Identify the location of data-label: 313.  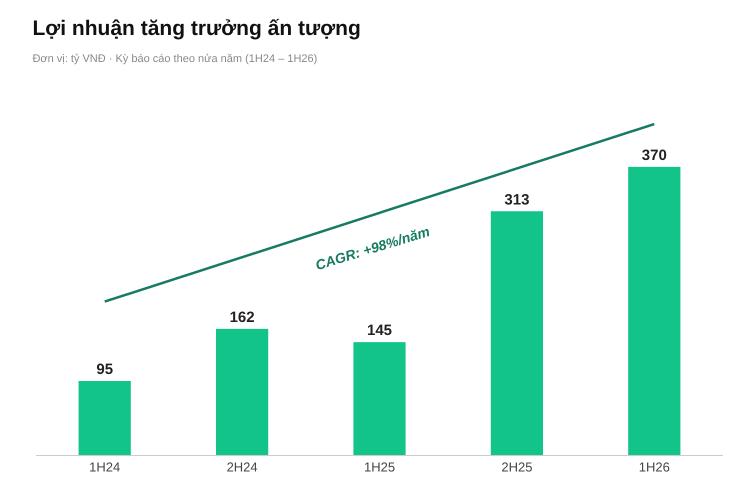
(517, 199).